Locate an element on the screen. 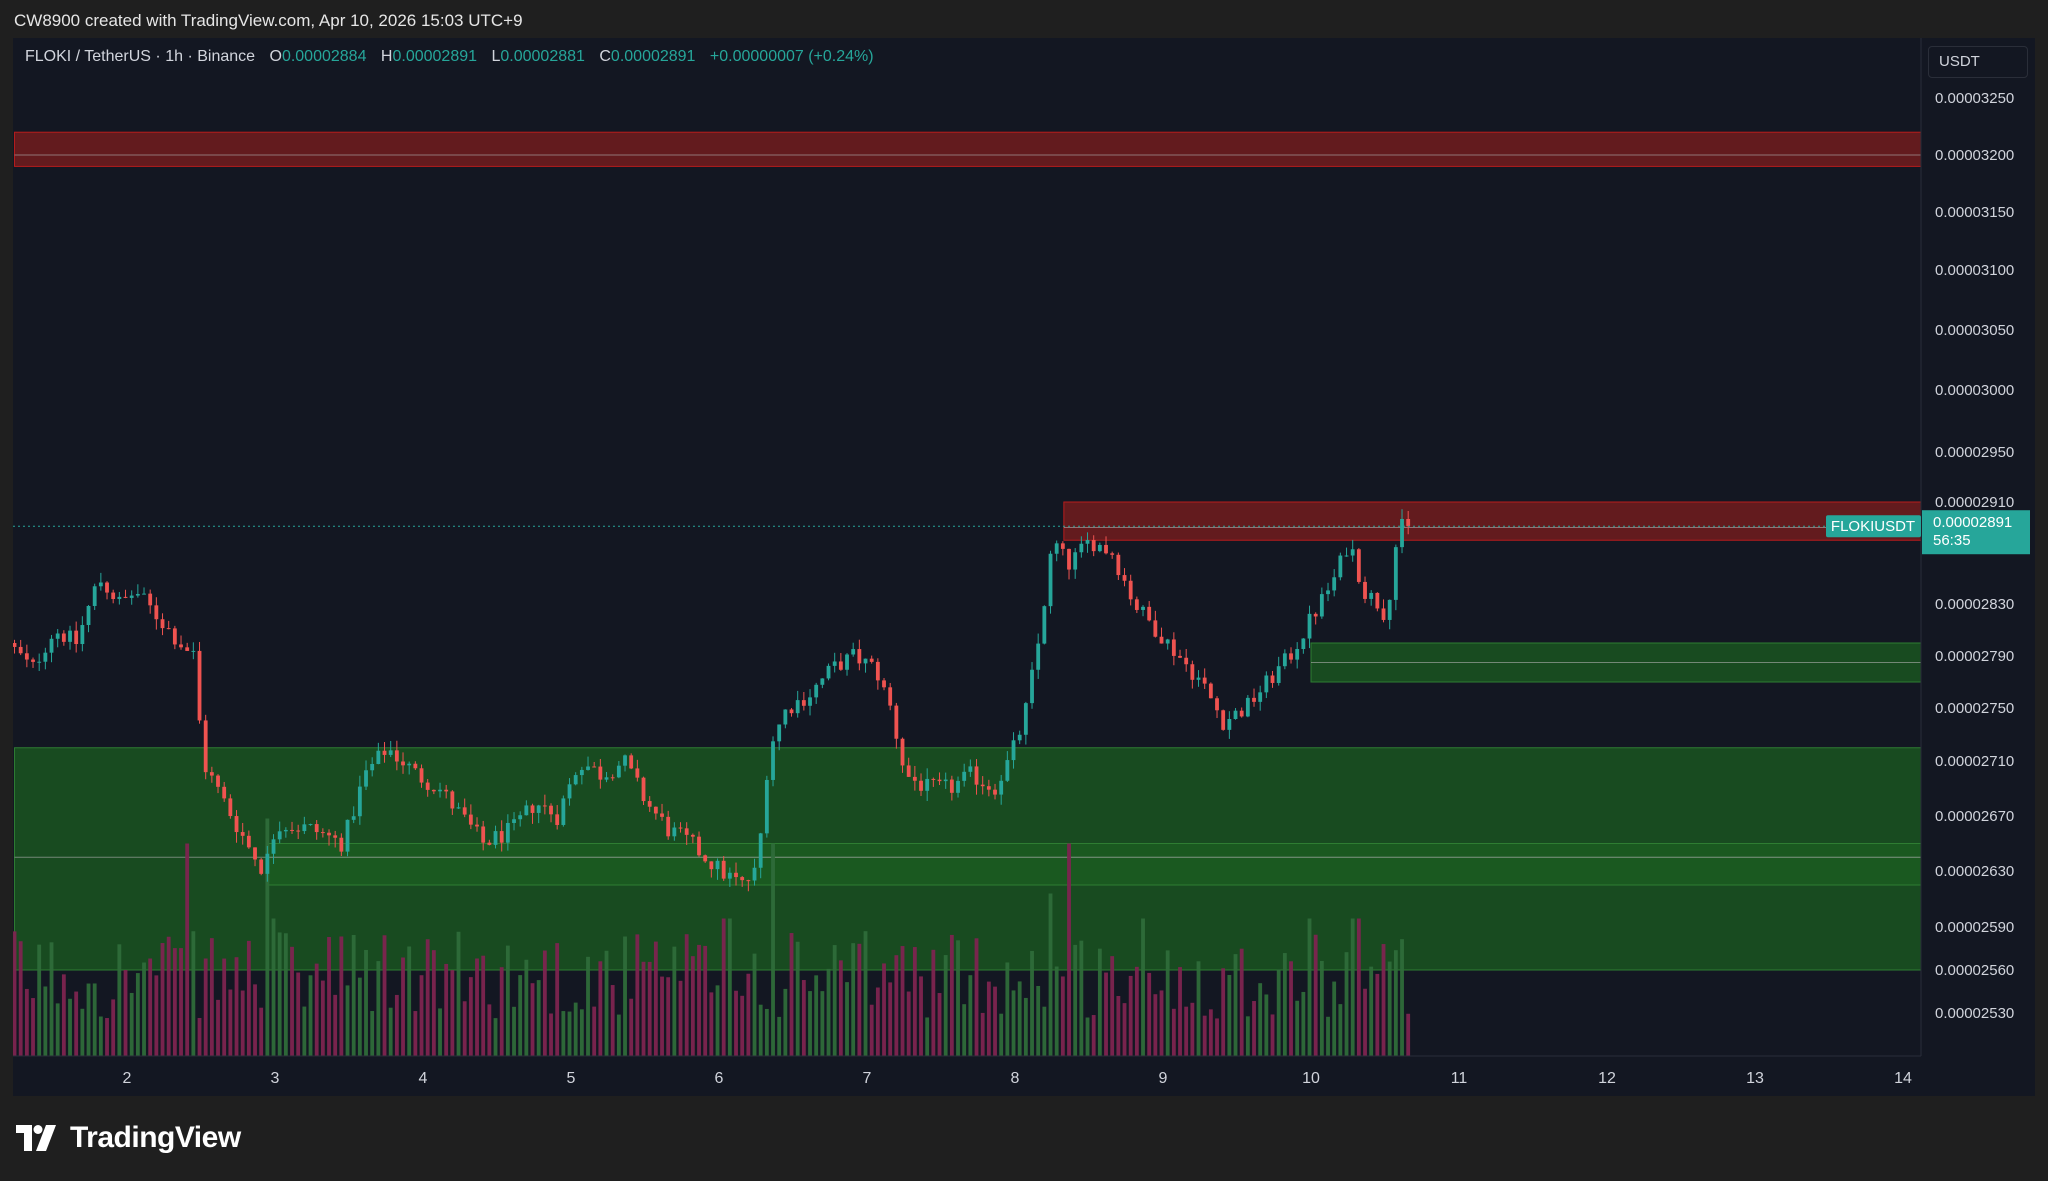  high-label: H is located at coordinates (386, 56).